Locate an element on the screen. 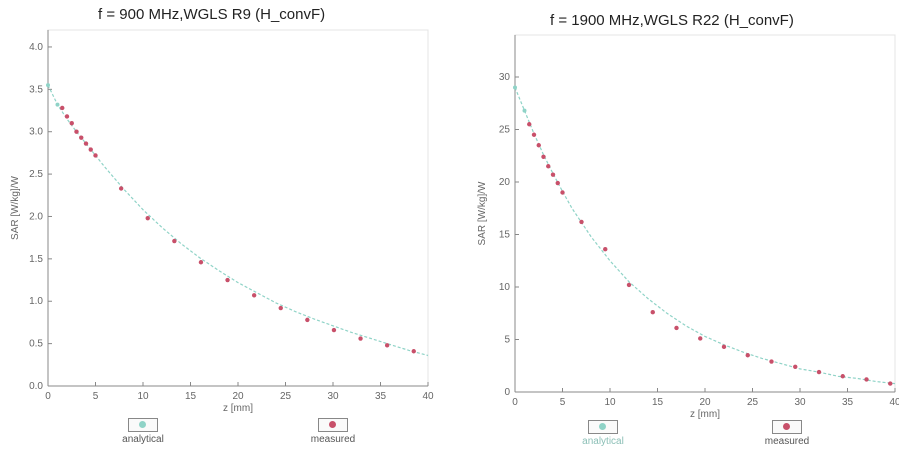  y-tick-label: 0 is located at coordinates (507, 392).